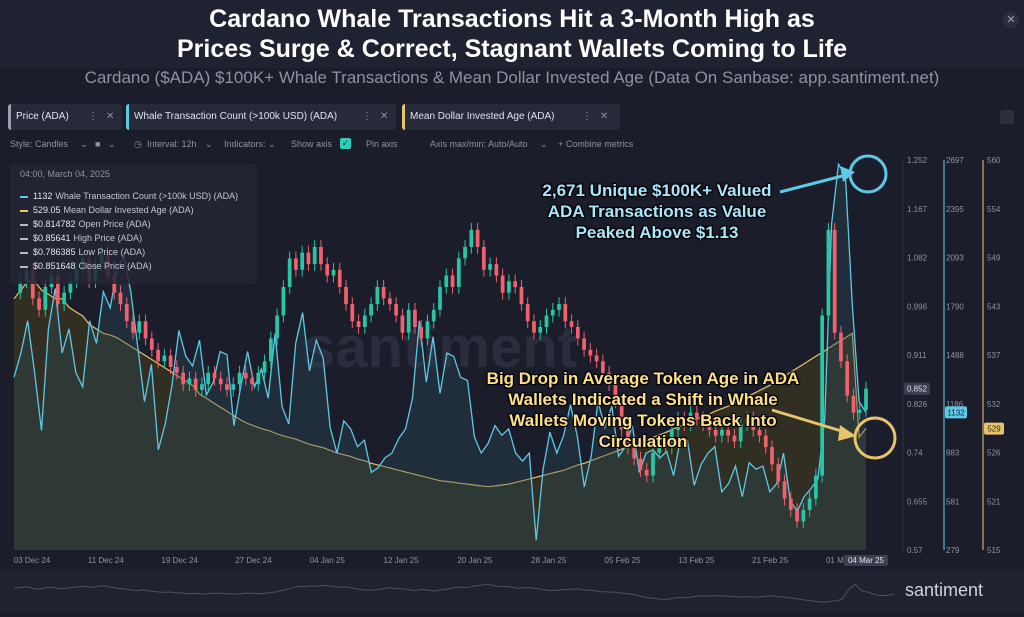 This screenshot has width=1024, height=617. What do you see at coordinates (128, 210) in the screenshot?
I see `legend-label: Mean Dollar Invested Age (ADA)` at bounding box center [128, 210].